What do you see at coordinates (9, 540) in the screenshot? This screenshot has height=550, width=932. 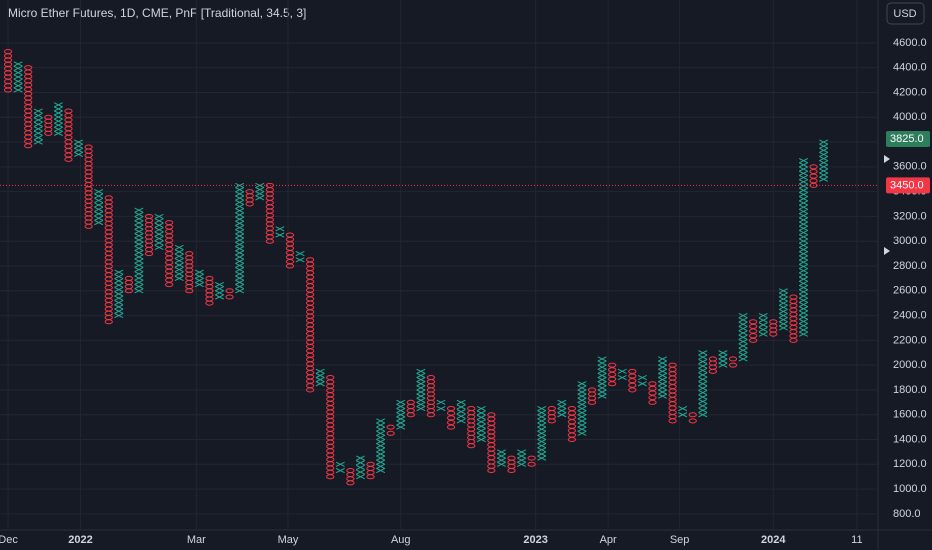 I see `x-tick-label: Dec` at bounding box center [9, 540].